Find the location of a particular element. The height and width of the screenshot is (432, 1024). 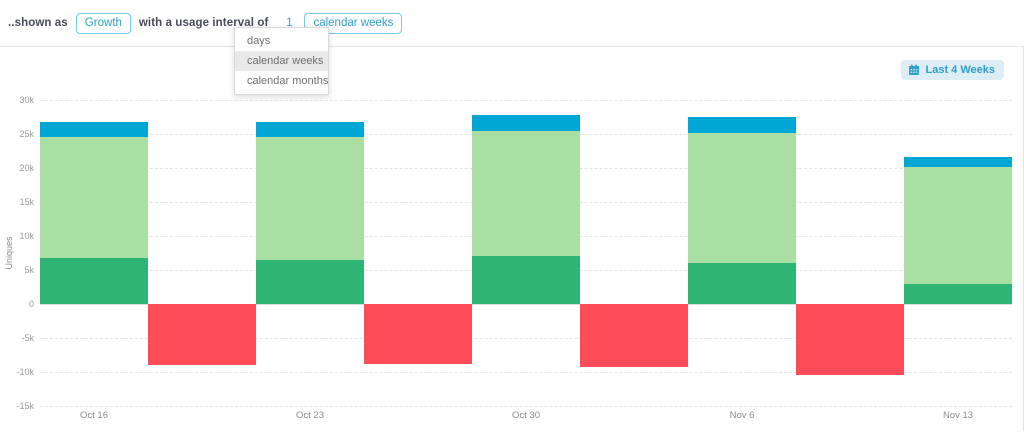

x-axis-labels: Oct 16 Oct 23 Oct 30 Nov 6 Nov 13 is located at coordinates (526, 417).